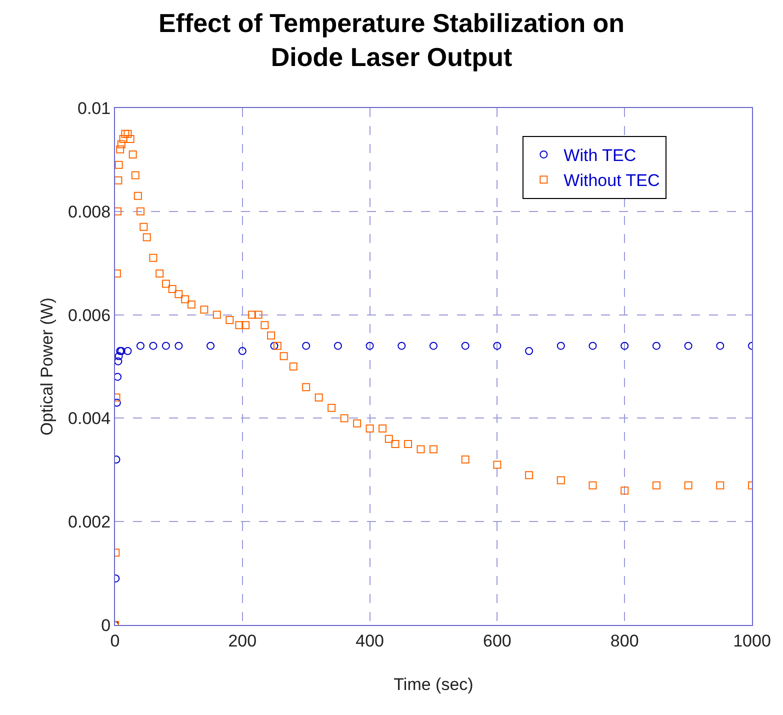 This screenshot has width=783, height=715. What do you see at coordinates (106, 625) in the screenshot?
I see `y-tick-label: 0` at bounding box center [106, 625].